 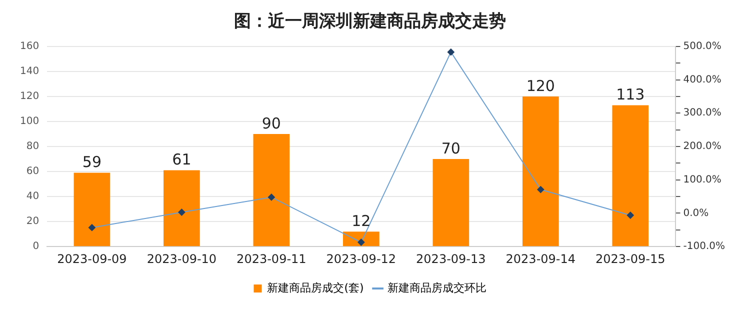 What do you see at coordinates (451, 259) in the screenshot?
I see `x-tick-label: 2023-09-13` at bounding box center [451, 259].